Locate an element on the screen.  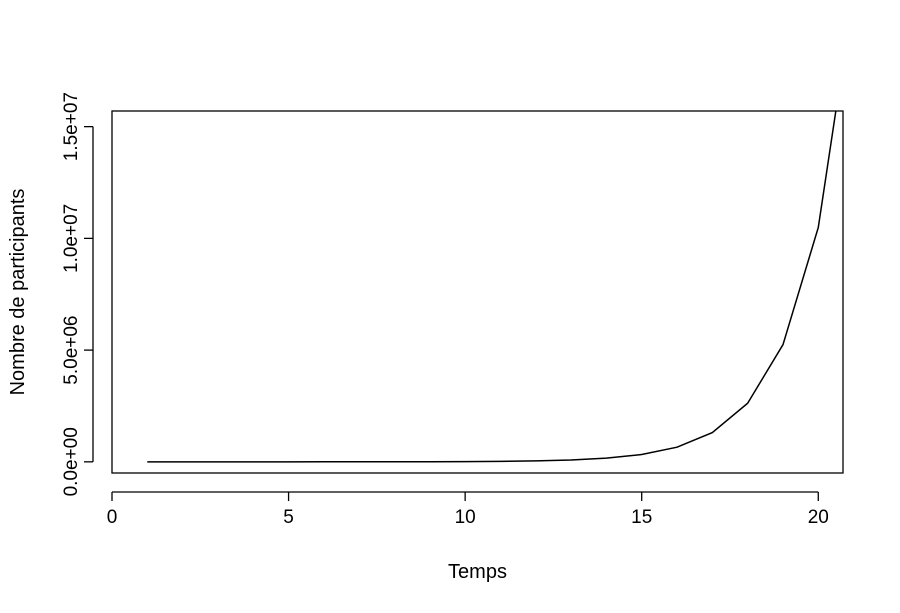
x-tick-label: 20 is located at coordinates (818, 517).